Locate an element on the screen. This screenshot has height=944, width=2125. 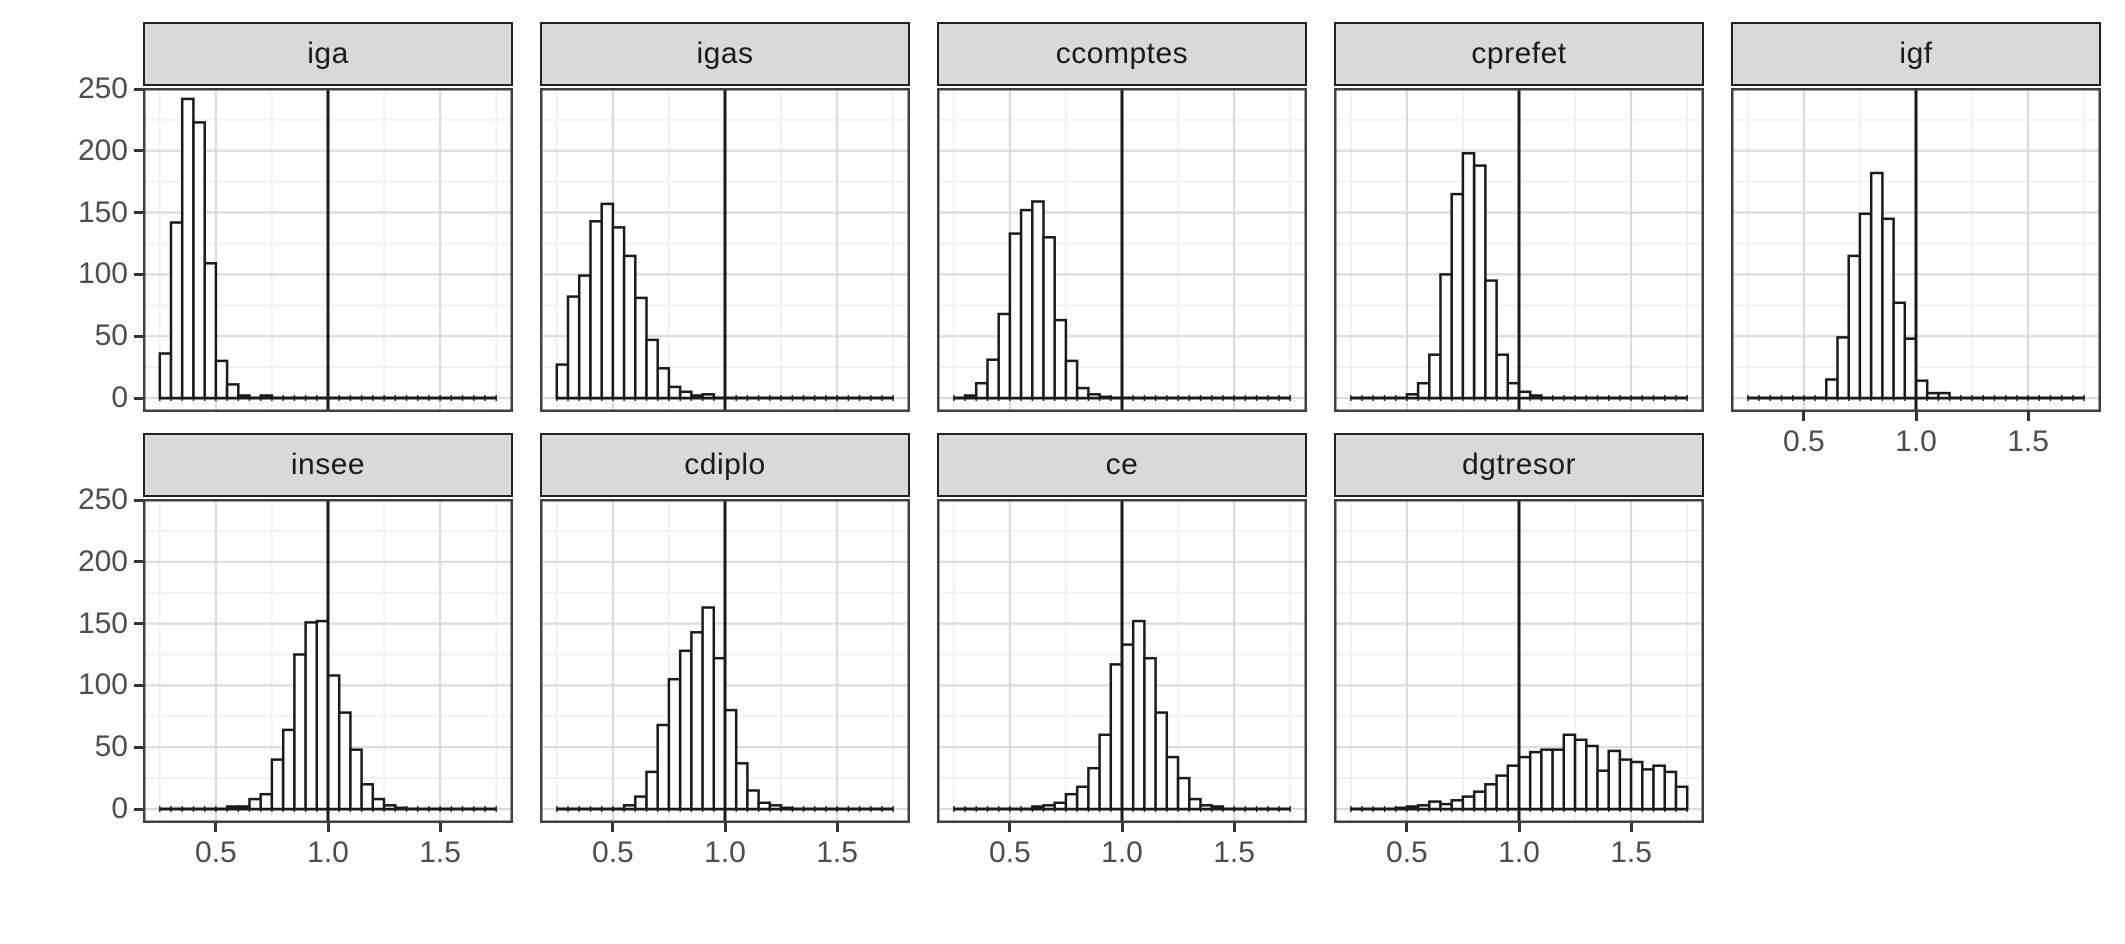
y-axis-tick-label: 50 is located at coordinates (111, 336).